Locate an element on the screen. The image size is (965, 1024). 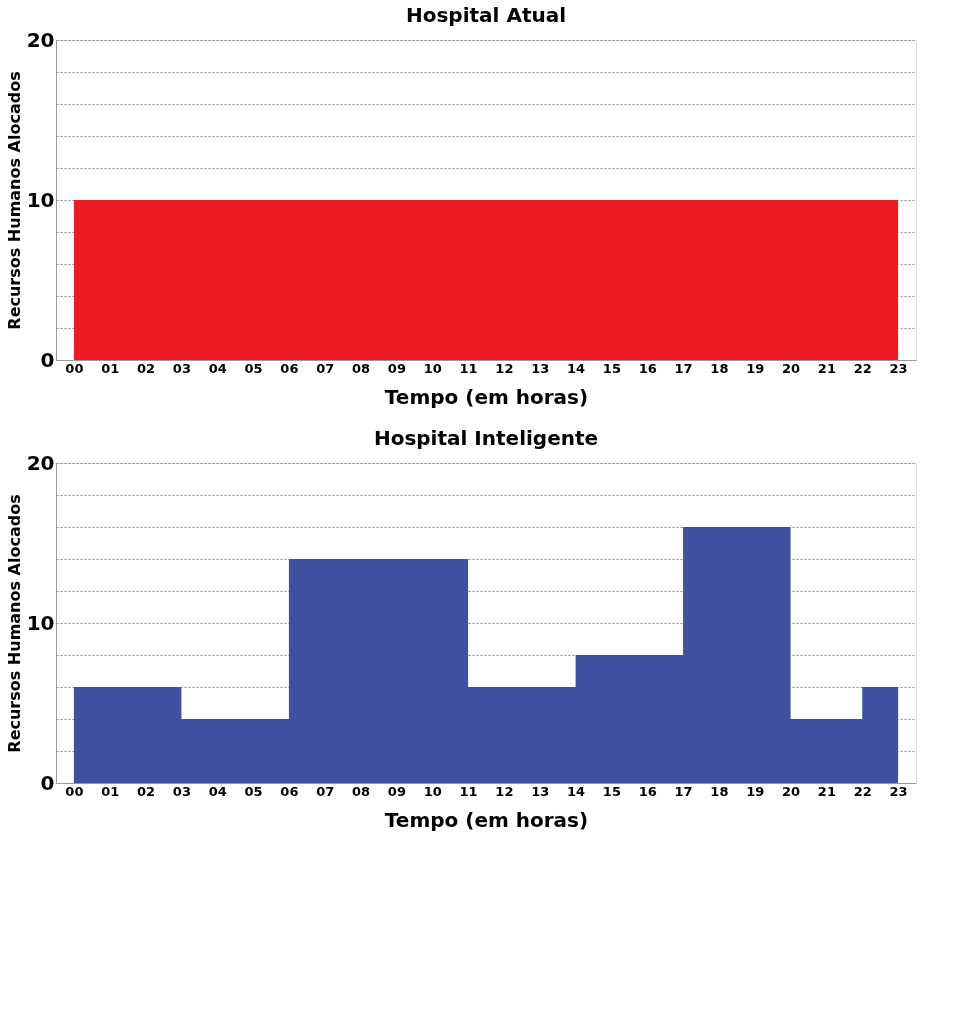
chart-title: Hospital Inteligente is located at coordinates (486, 438).